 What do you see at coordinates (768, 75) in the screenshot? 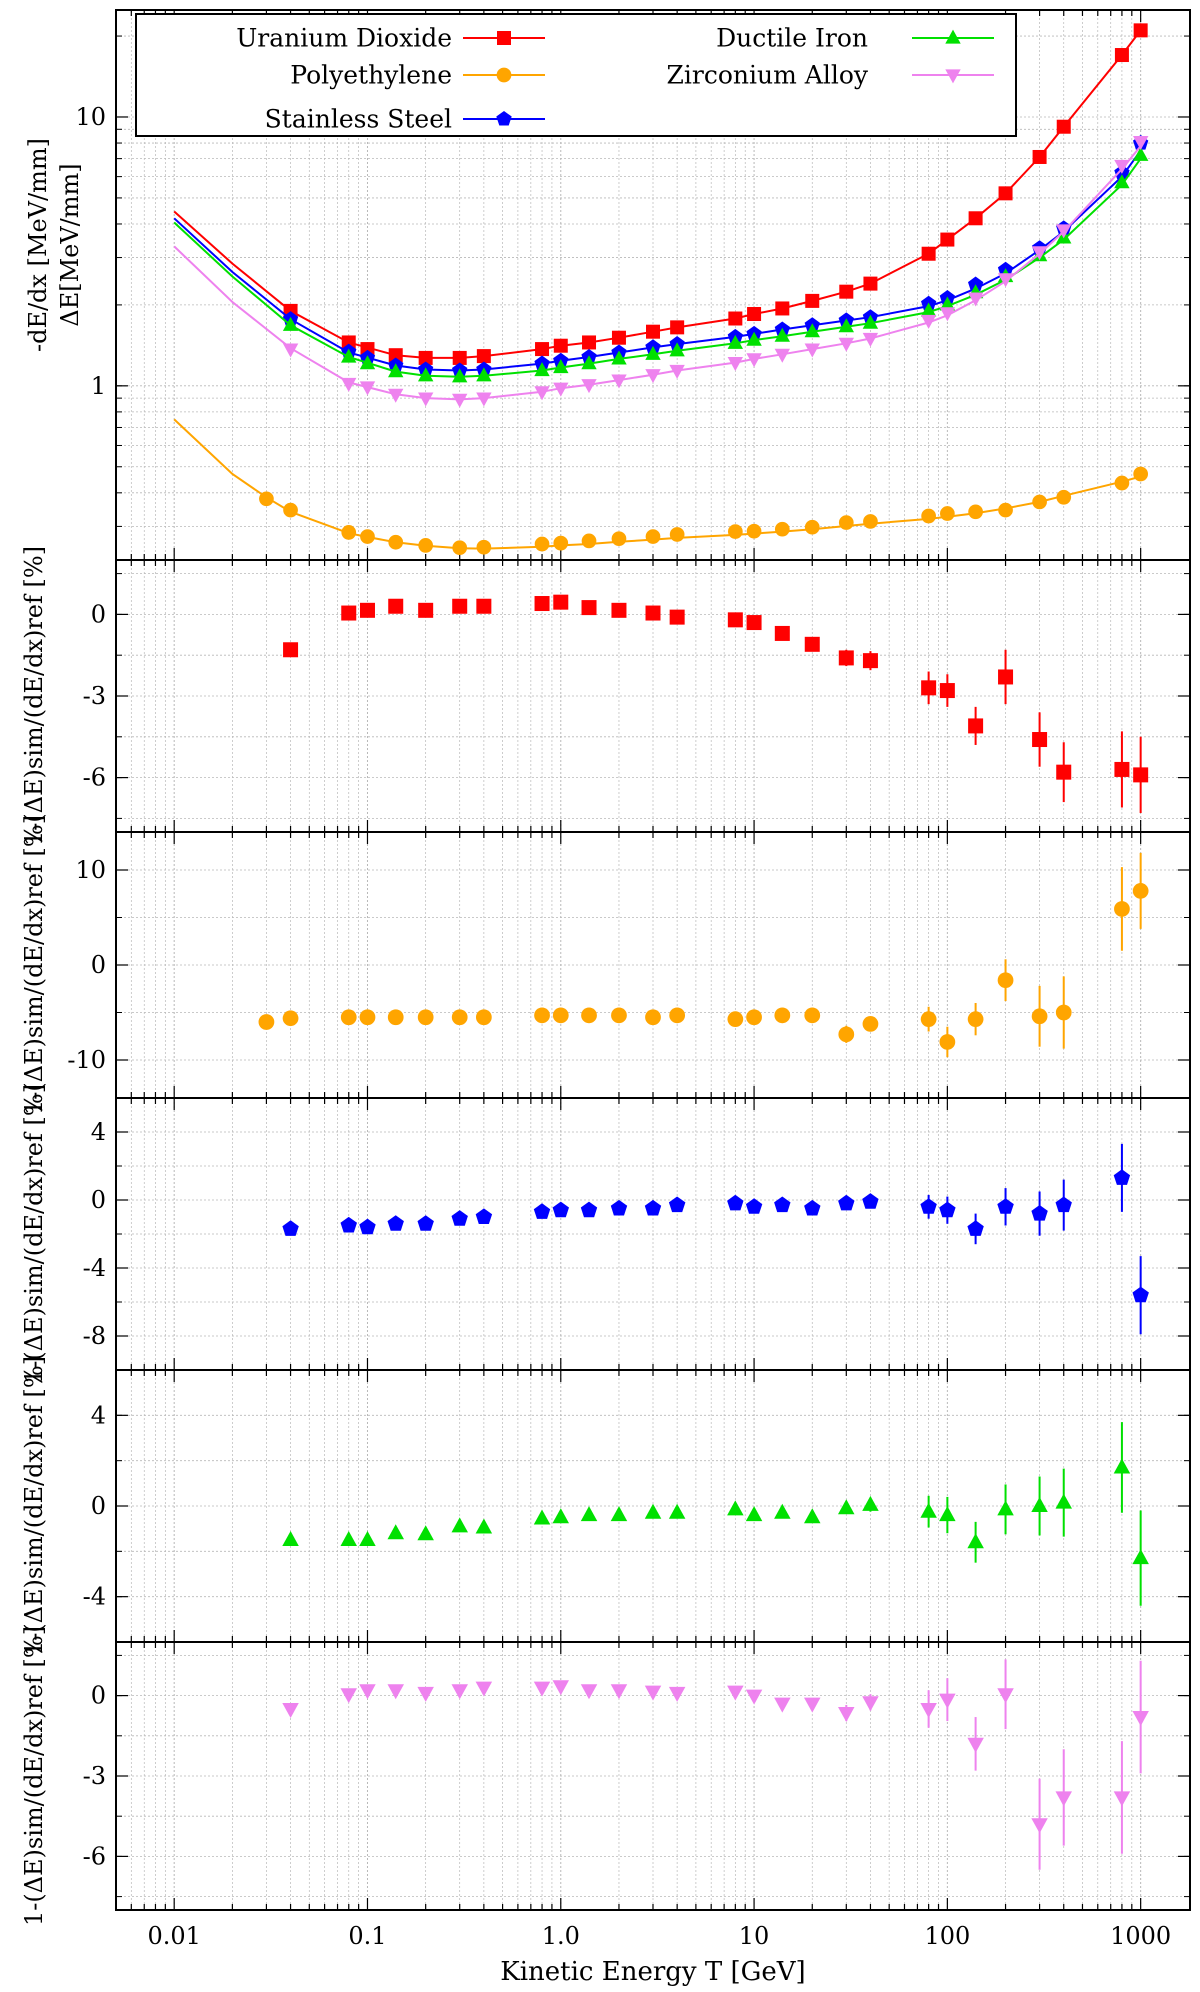
I see `legend-label-zirconium: Zirconium Alloy` at bounding box center [768, 75].